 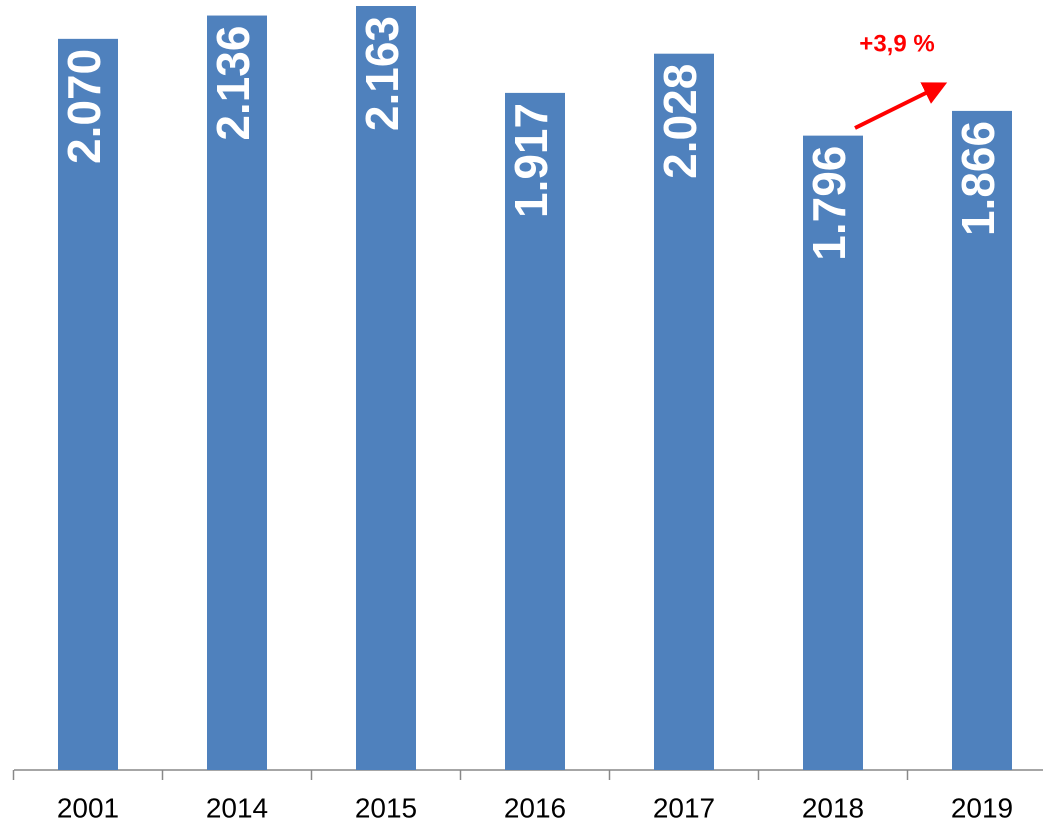 I want to click on value-label: 1.866, so click(x=978, y=178).